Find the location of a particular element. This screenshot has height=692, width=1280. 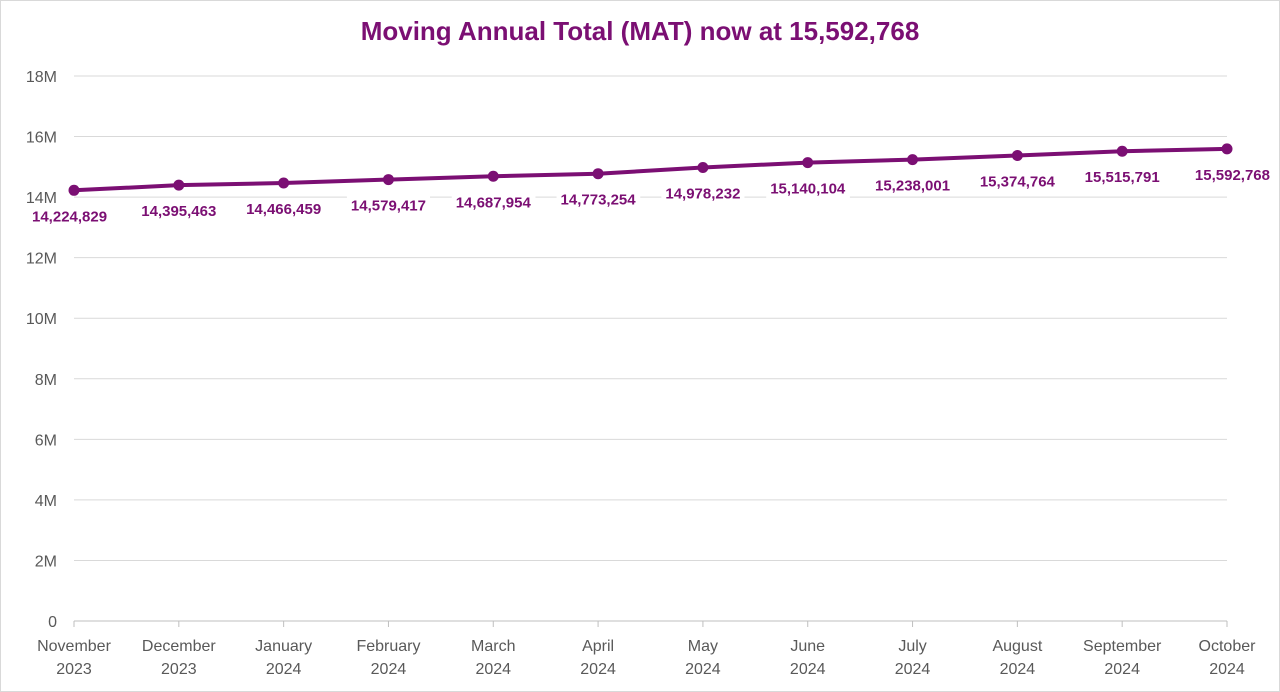

x-tick-label: August is located at coordinates (1017, 646).